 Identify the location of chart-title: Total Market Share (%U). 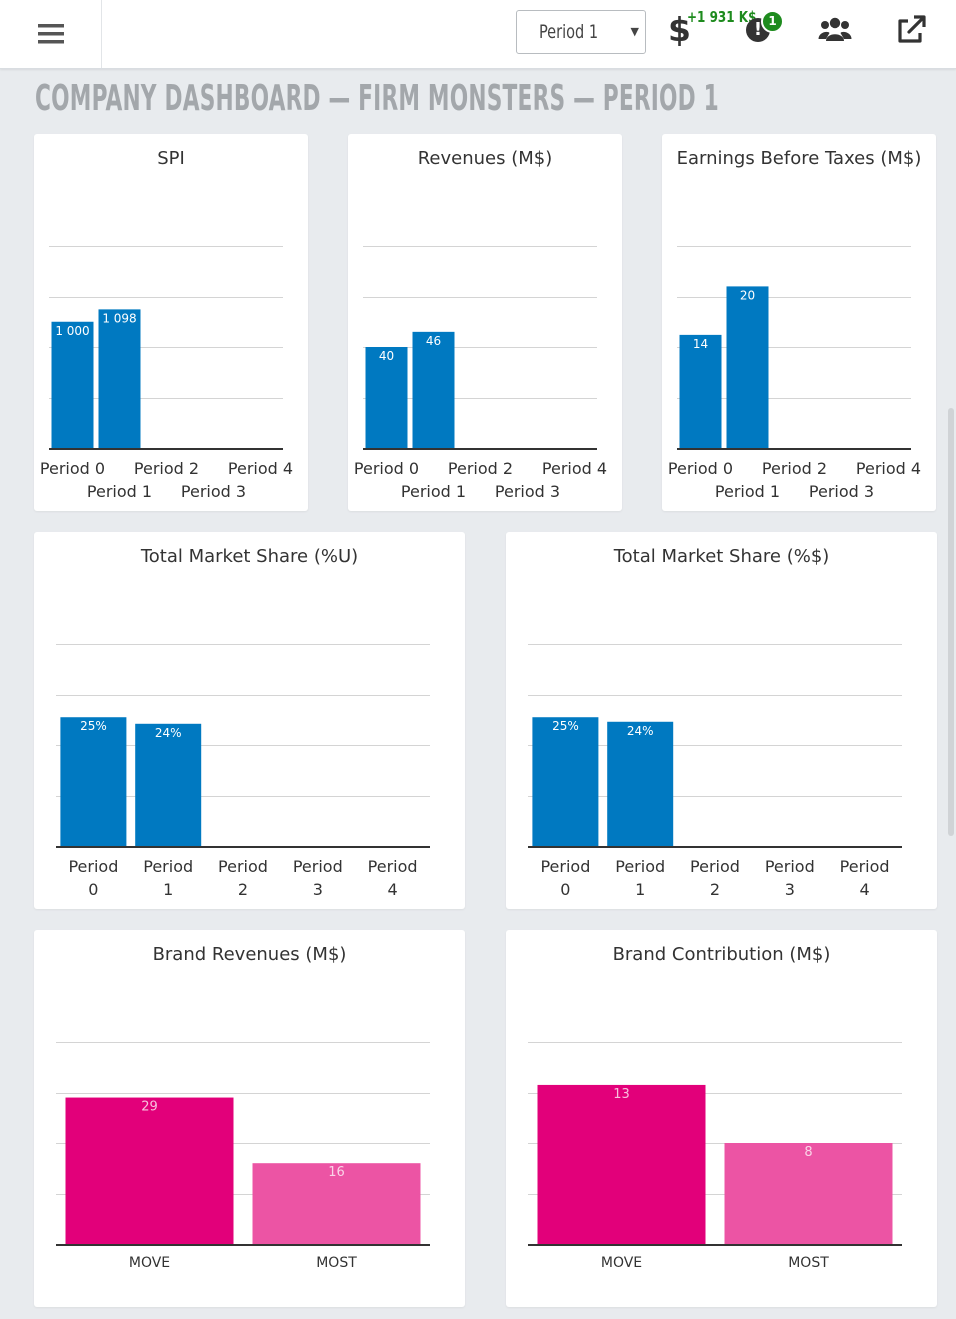
(249, 556).